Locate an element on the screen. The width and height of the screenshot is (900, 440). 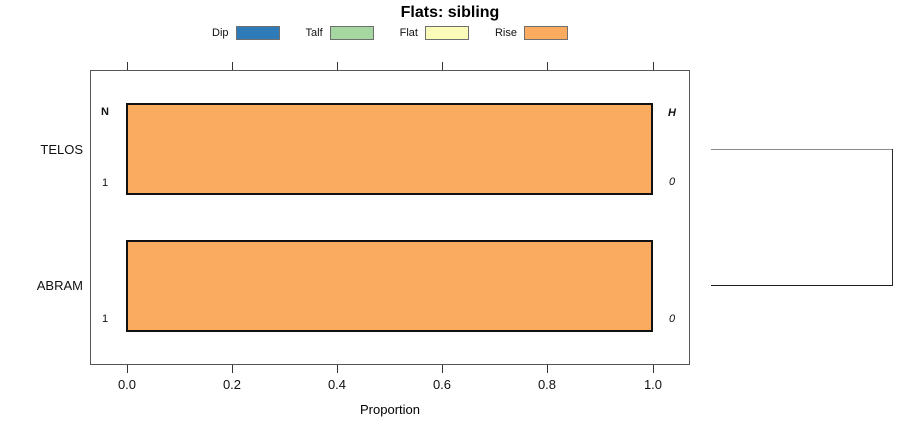
xtick-label-1: 0.2 is located at coordinates (232, 384).